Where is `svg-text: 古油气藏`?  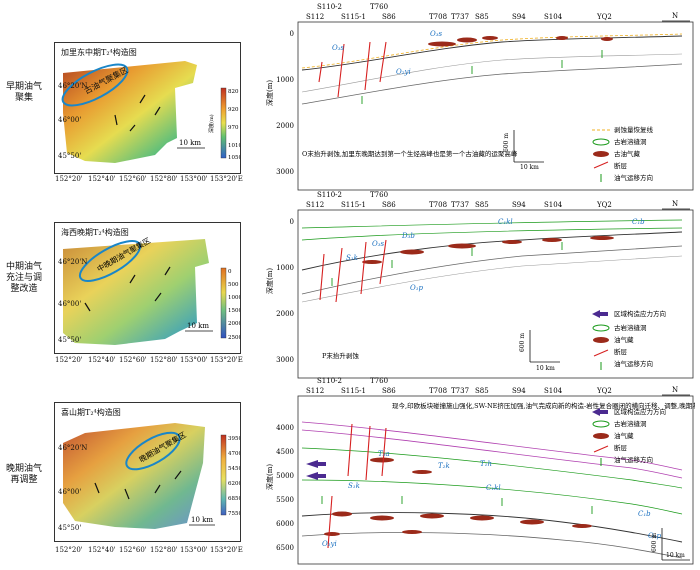 svg-text: 古油气藏 is located at coordinates (627, 153).